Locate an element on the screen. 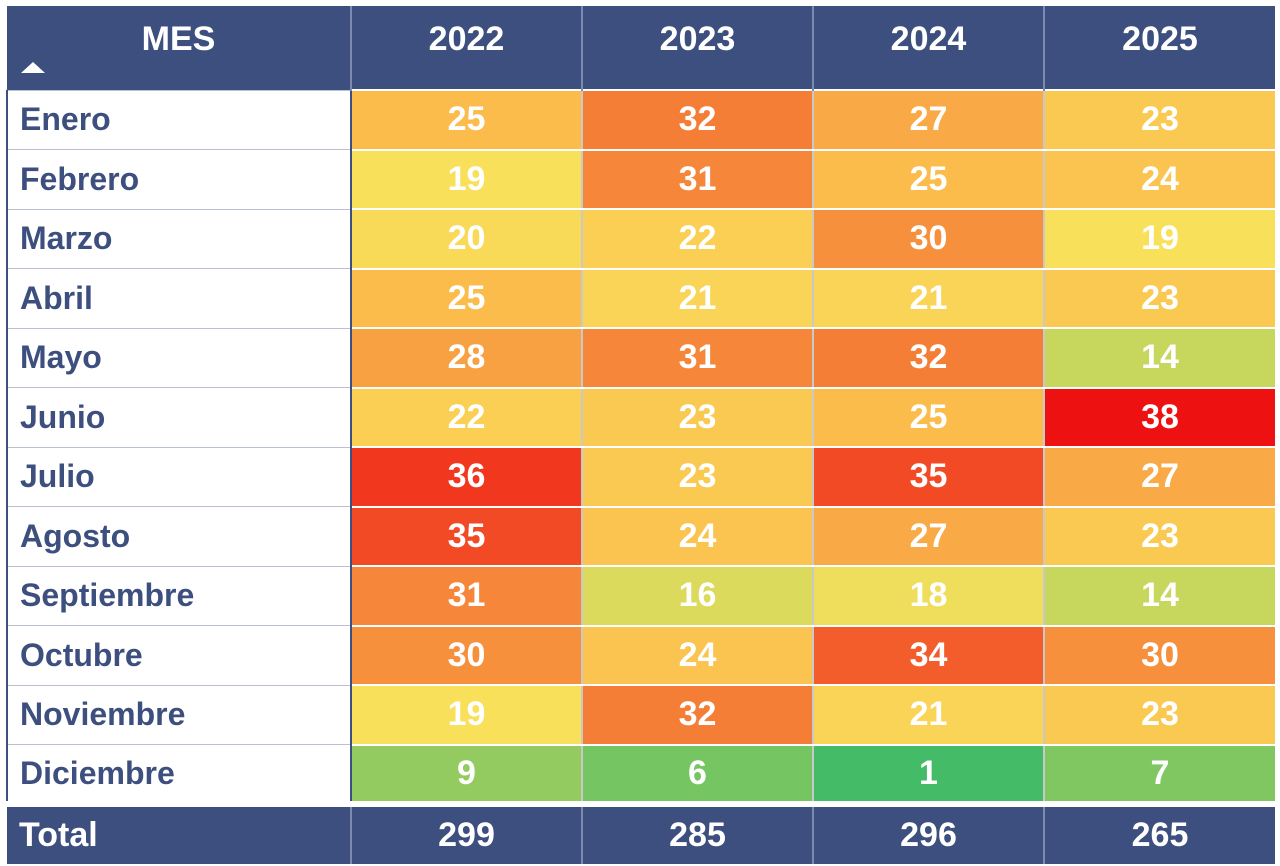  table-row: Abril 25 21 21 23 is located at coordinates (640, 298).